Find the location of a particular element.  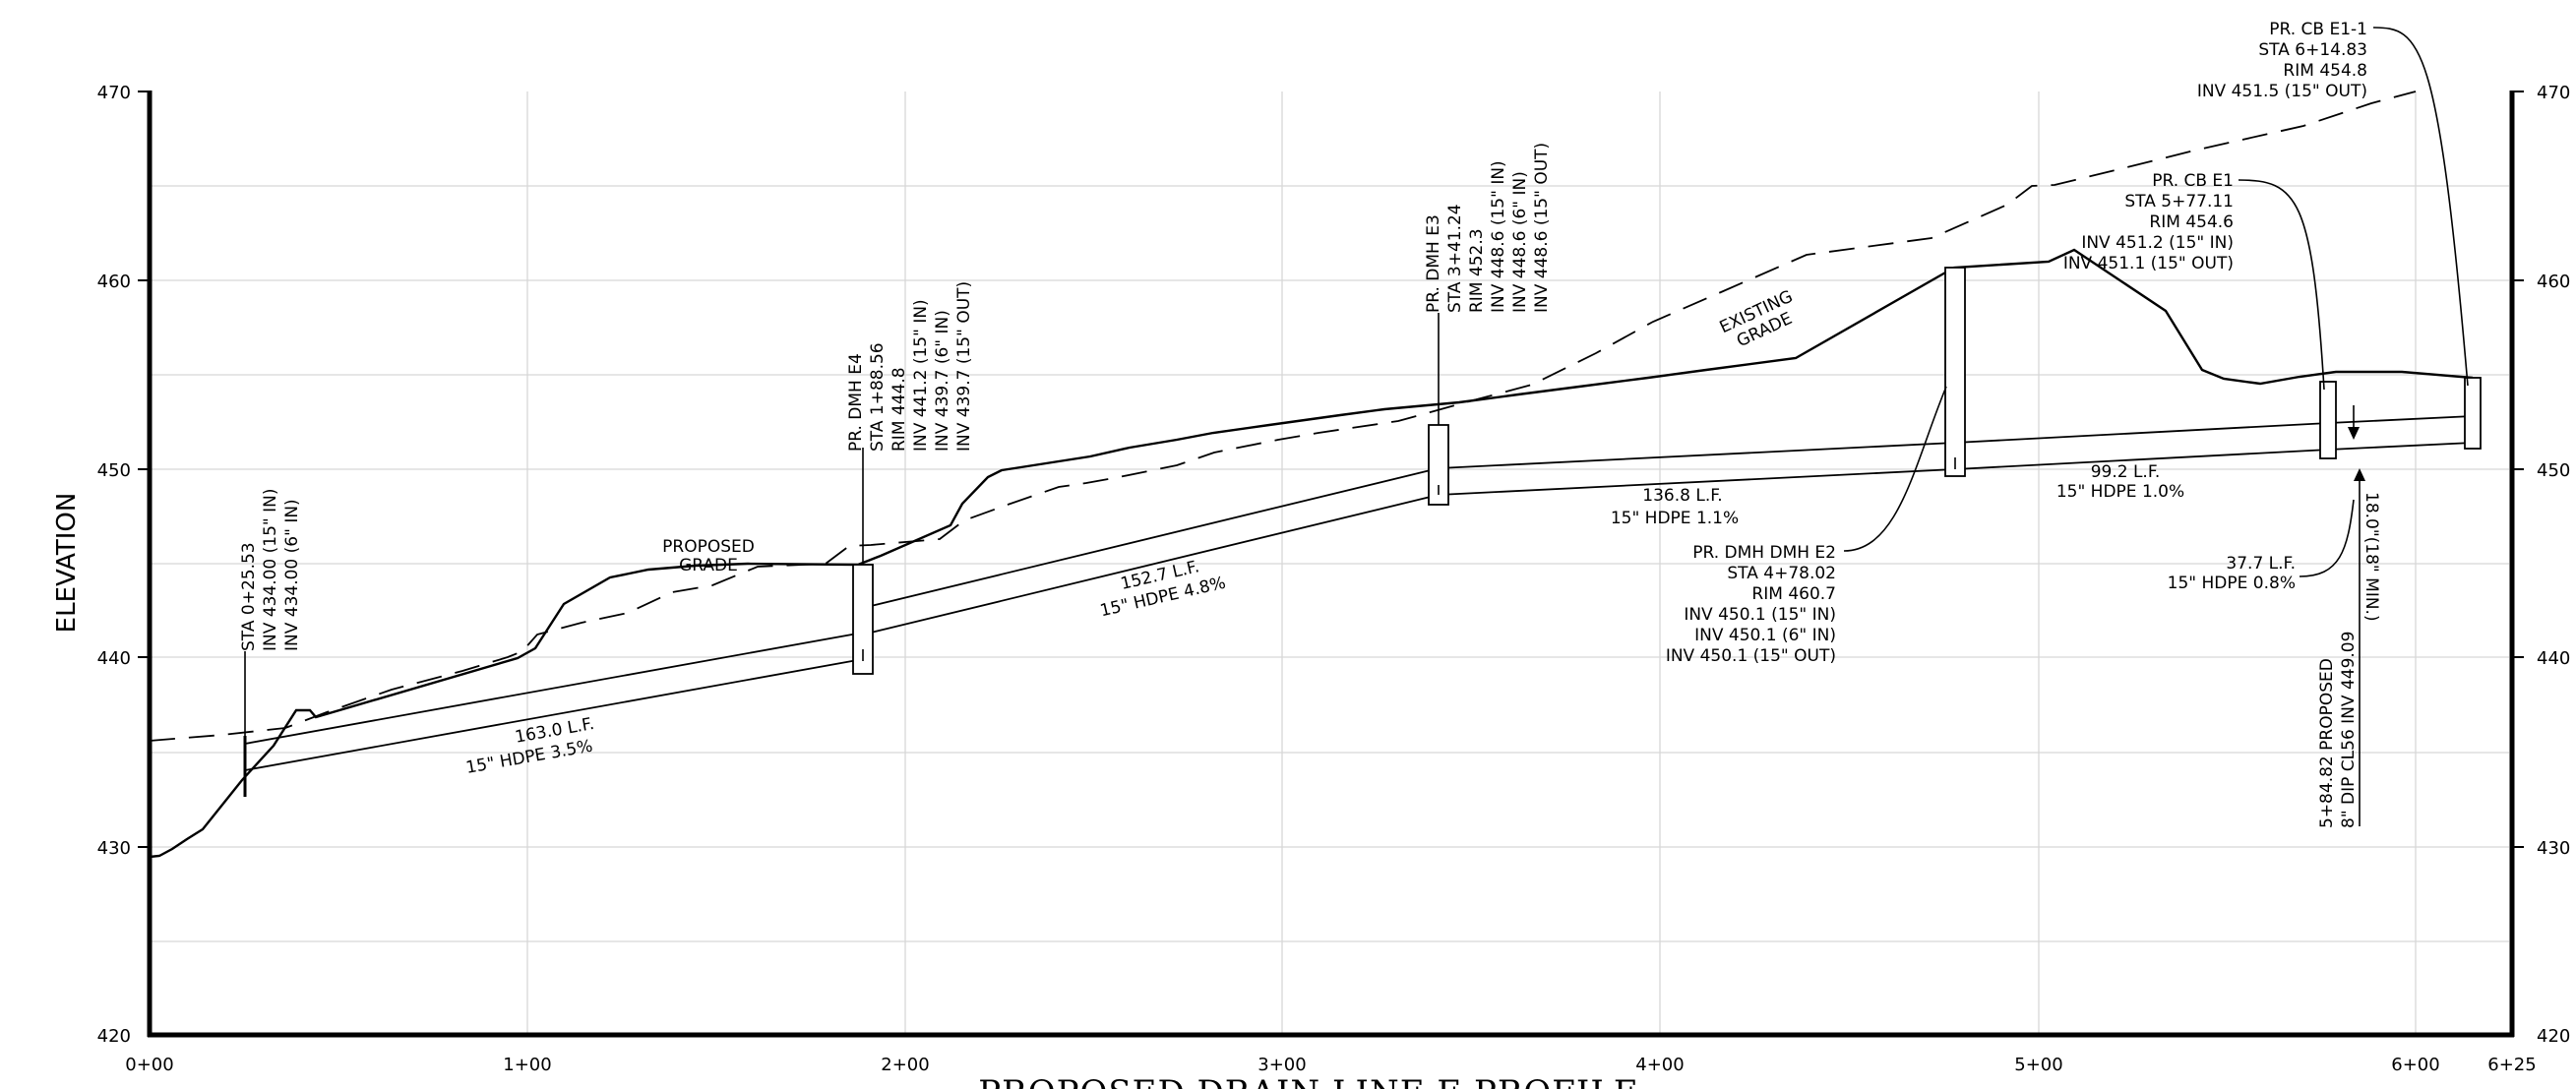

station-label-1: 1+00 is located at coordinates (527, 1065).